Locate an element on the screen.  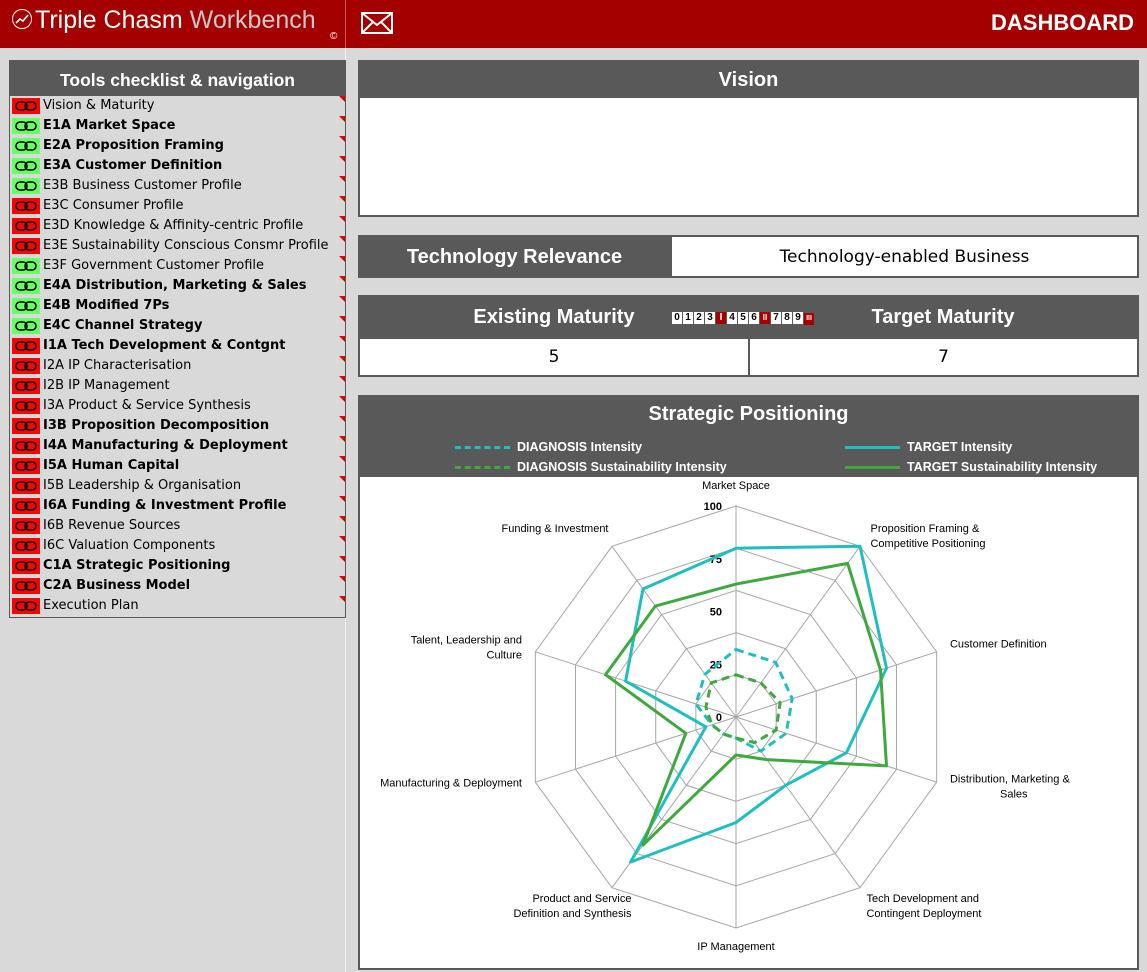
radar-axis-label-line: Tech Development and is located at coordinates (922, 899).